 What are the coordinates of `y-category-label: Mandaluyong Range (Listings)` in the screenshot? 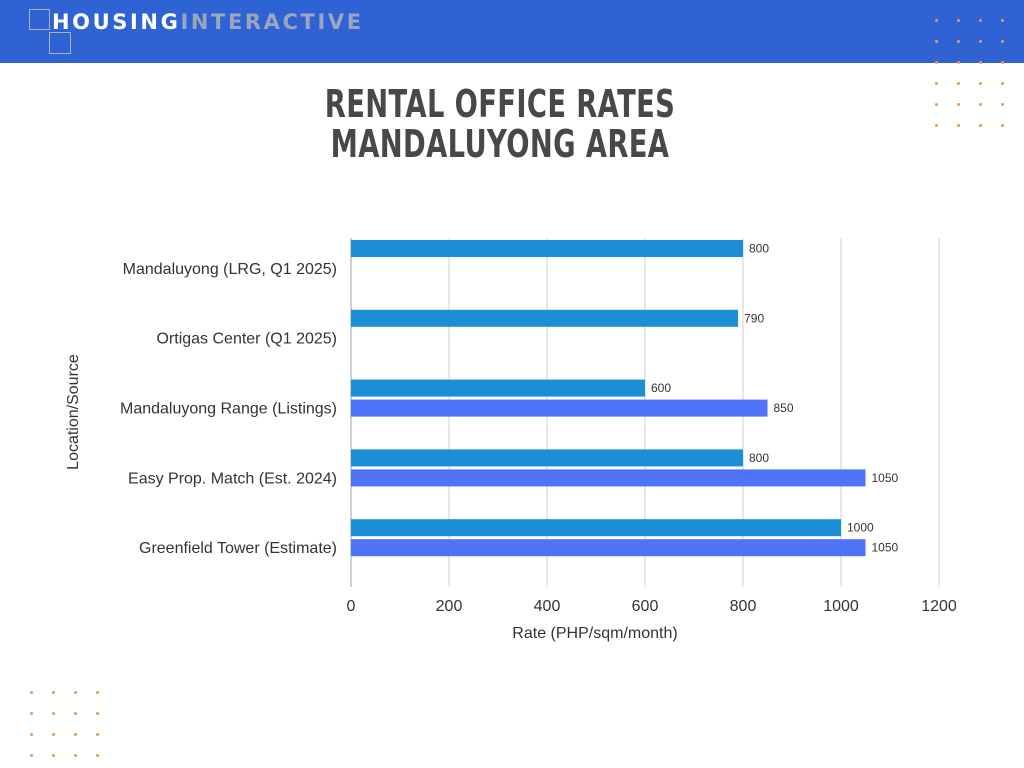 It's located at (228, 409).